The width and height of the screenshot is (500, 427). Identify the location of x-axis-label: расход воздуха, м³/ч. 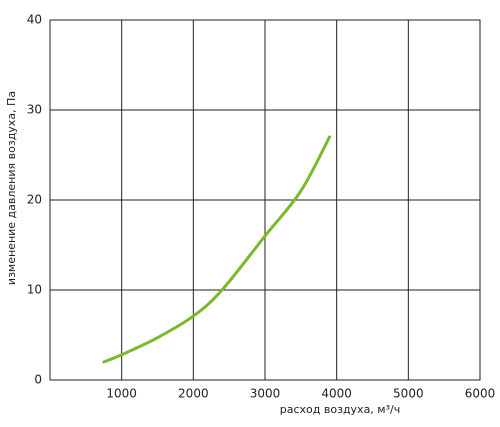
(340, 409).